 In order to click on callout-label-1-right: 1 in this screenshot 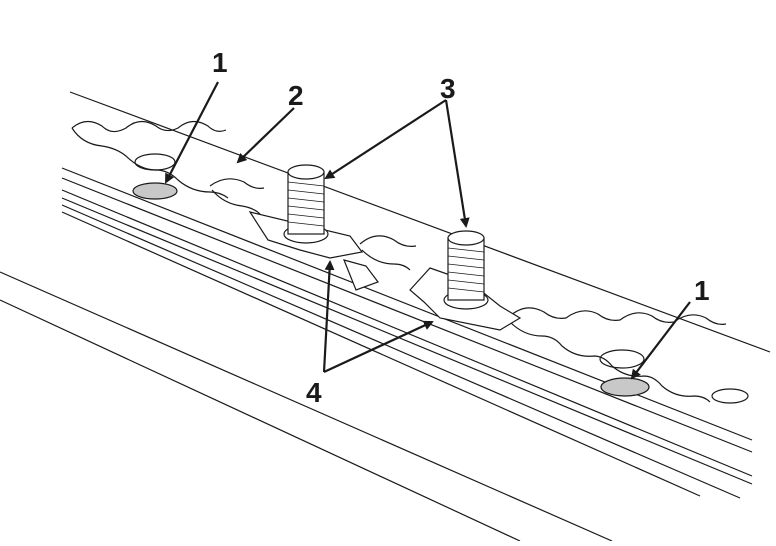, I will do `click(702, 290)`.